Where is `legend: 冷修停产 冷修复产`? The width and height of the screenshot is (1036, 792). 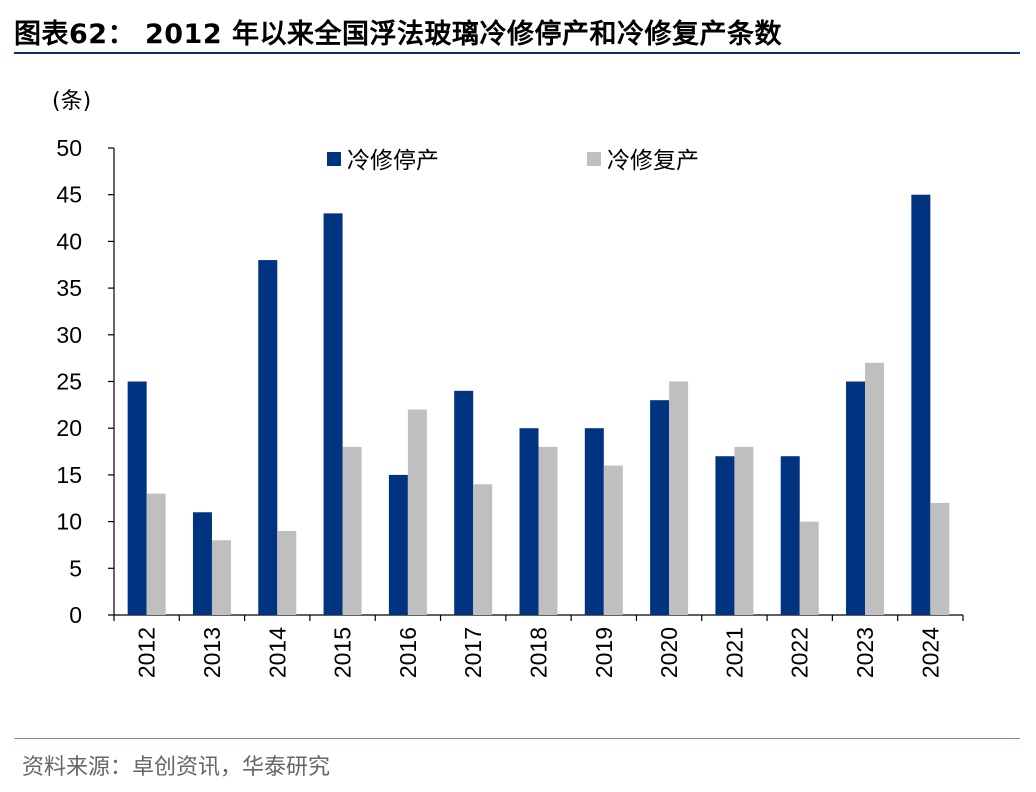 legend: 冷修停产 冷修复产 is located at coordinates (513, 161).